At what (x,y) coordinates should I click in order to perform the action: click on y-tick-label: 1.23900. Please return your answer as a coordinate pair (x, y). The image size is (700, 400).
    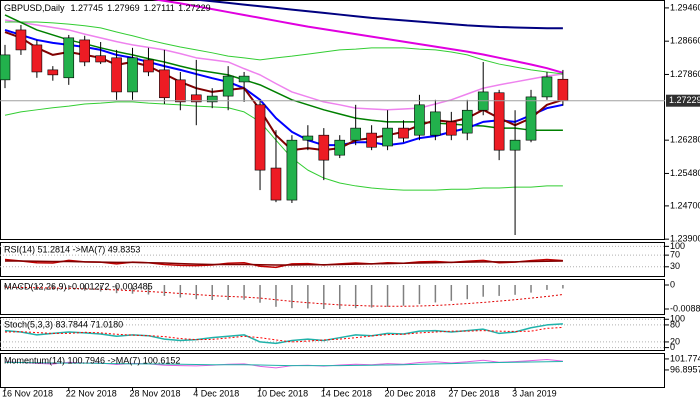
    Looking at the image, I should click on (685, 239).